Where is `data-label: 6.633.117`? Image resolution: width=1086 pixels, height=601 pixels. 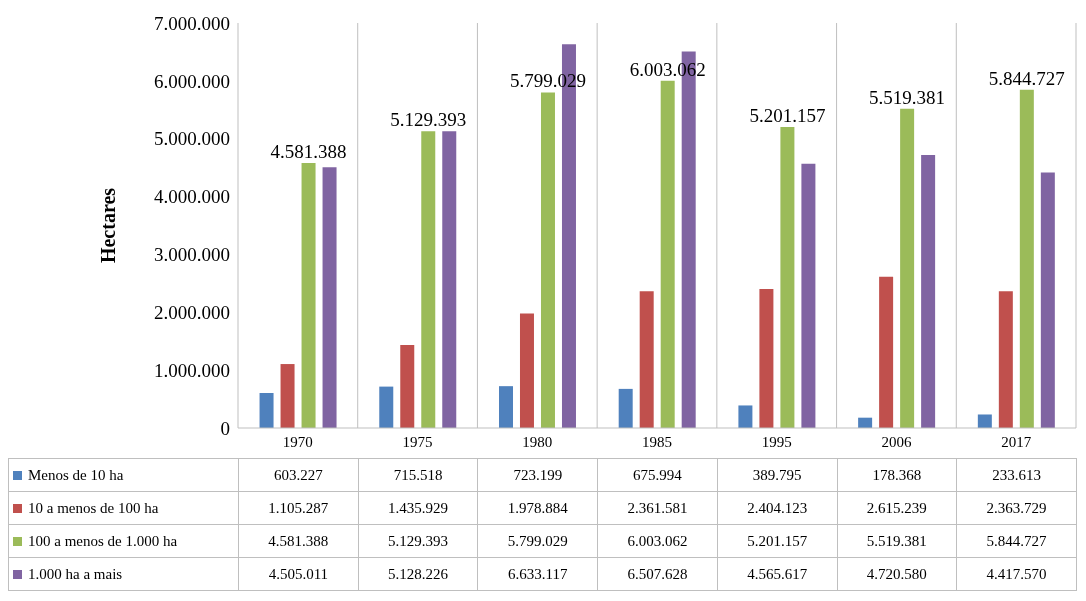 data-label: 6.633.117 is located at coordinates (537, 574).